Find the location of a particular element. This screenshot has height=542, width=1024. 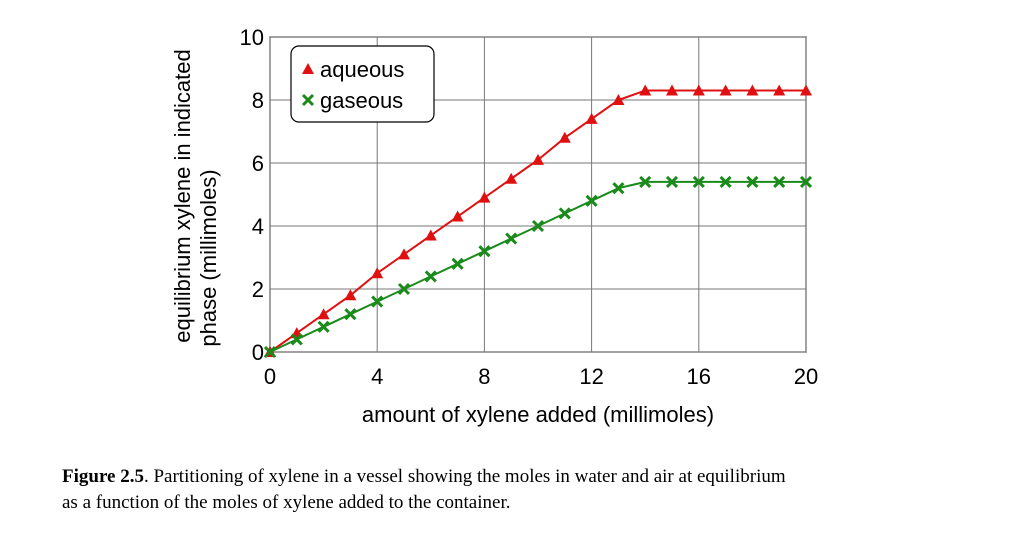

legend-label: gaseous is located at coordinates (361, 100).